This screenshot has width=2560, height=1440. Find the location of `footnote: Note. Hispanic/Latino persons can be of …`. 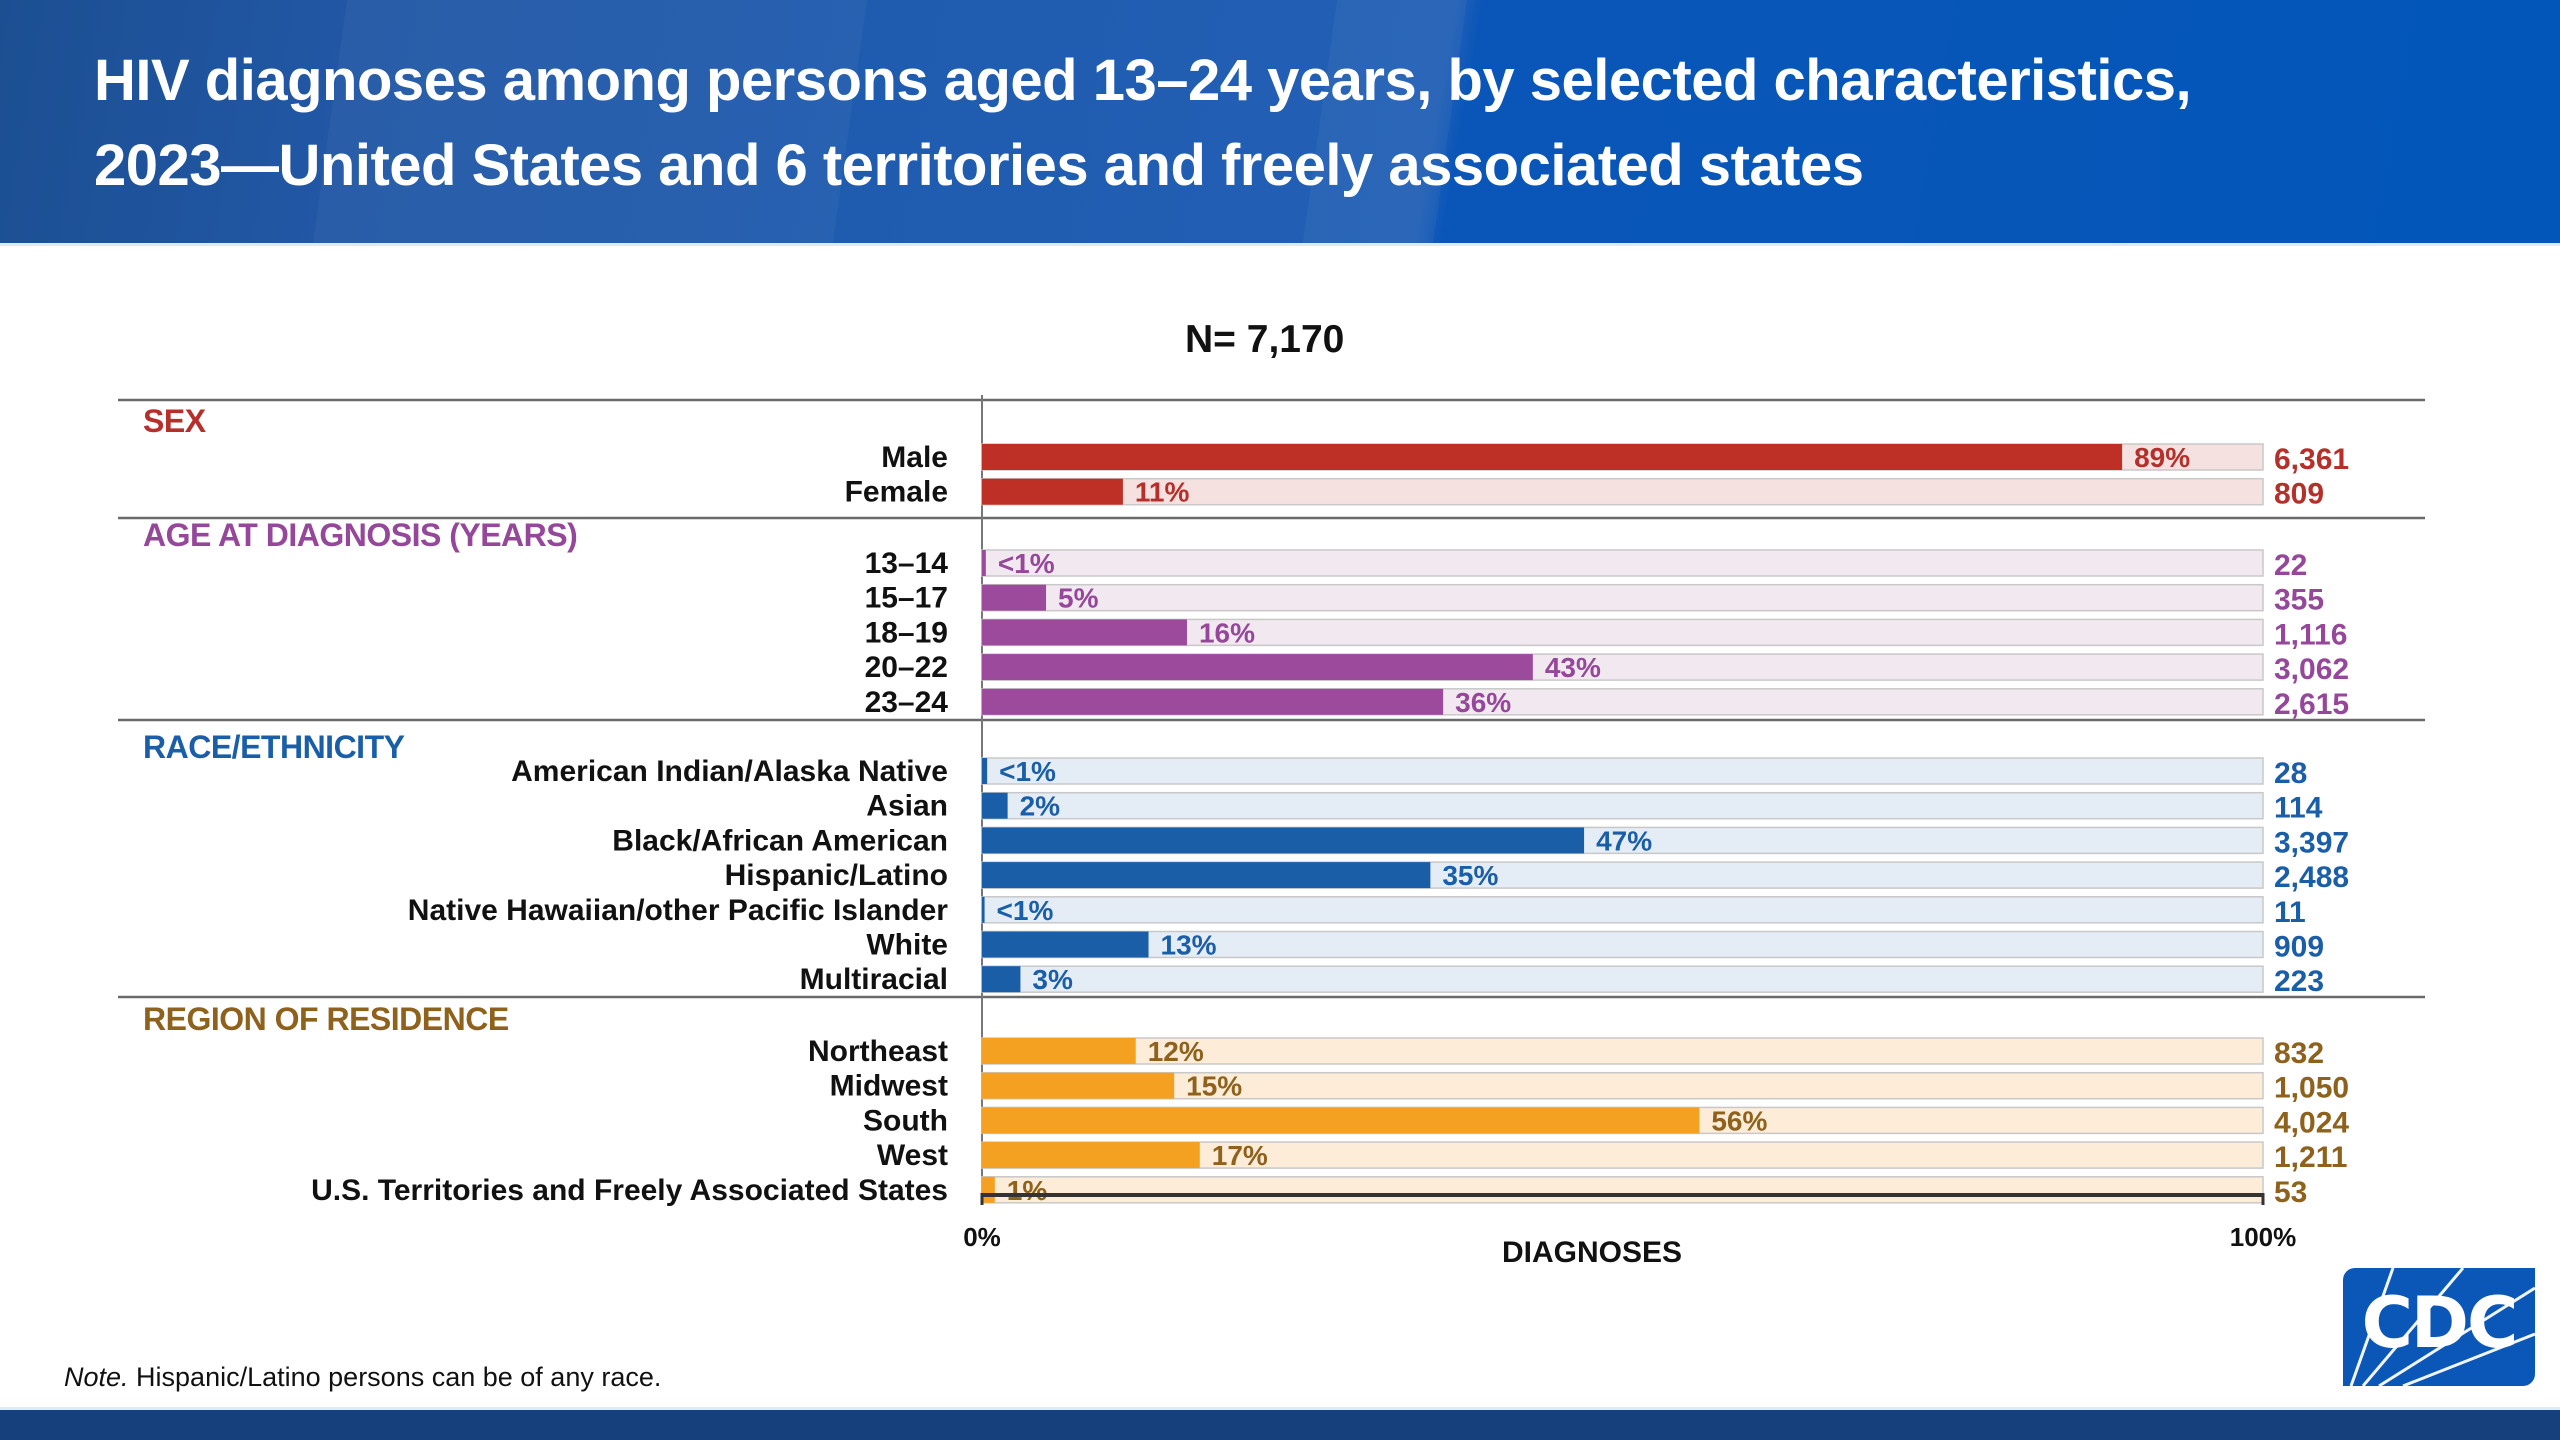

footnote: Note. Hispanic/Latino persons can be of … is located at coordinates (362, 1377).